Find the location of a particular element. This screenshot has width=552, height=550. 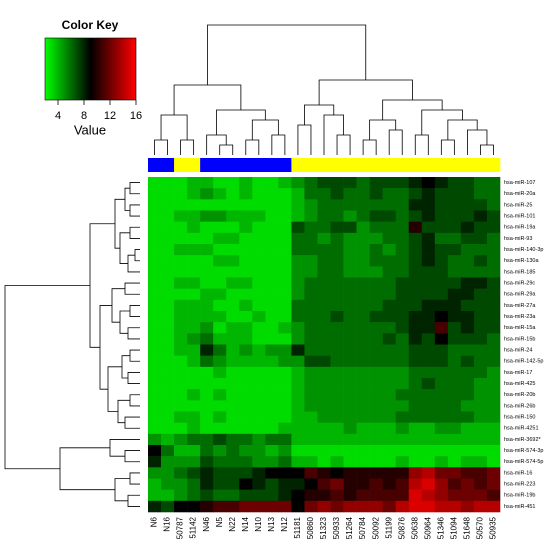

key-tick-label: 16 is located at coordinates (136, 116).